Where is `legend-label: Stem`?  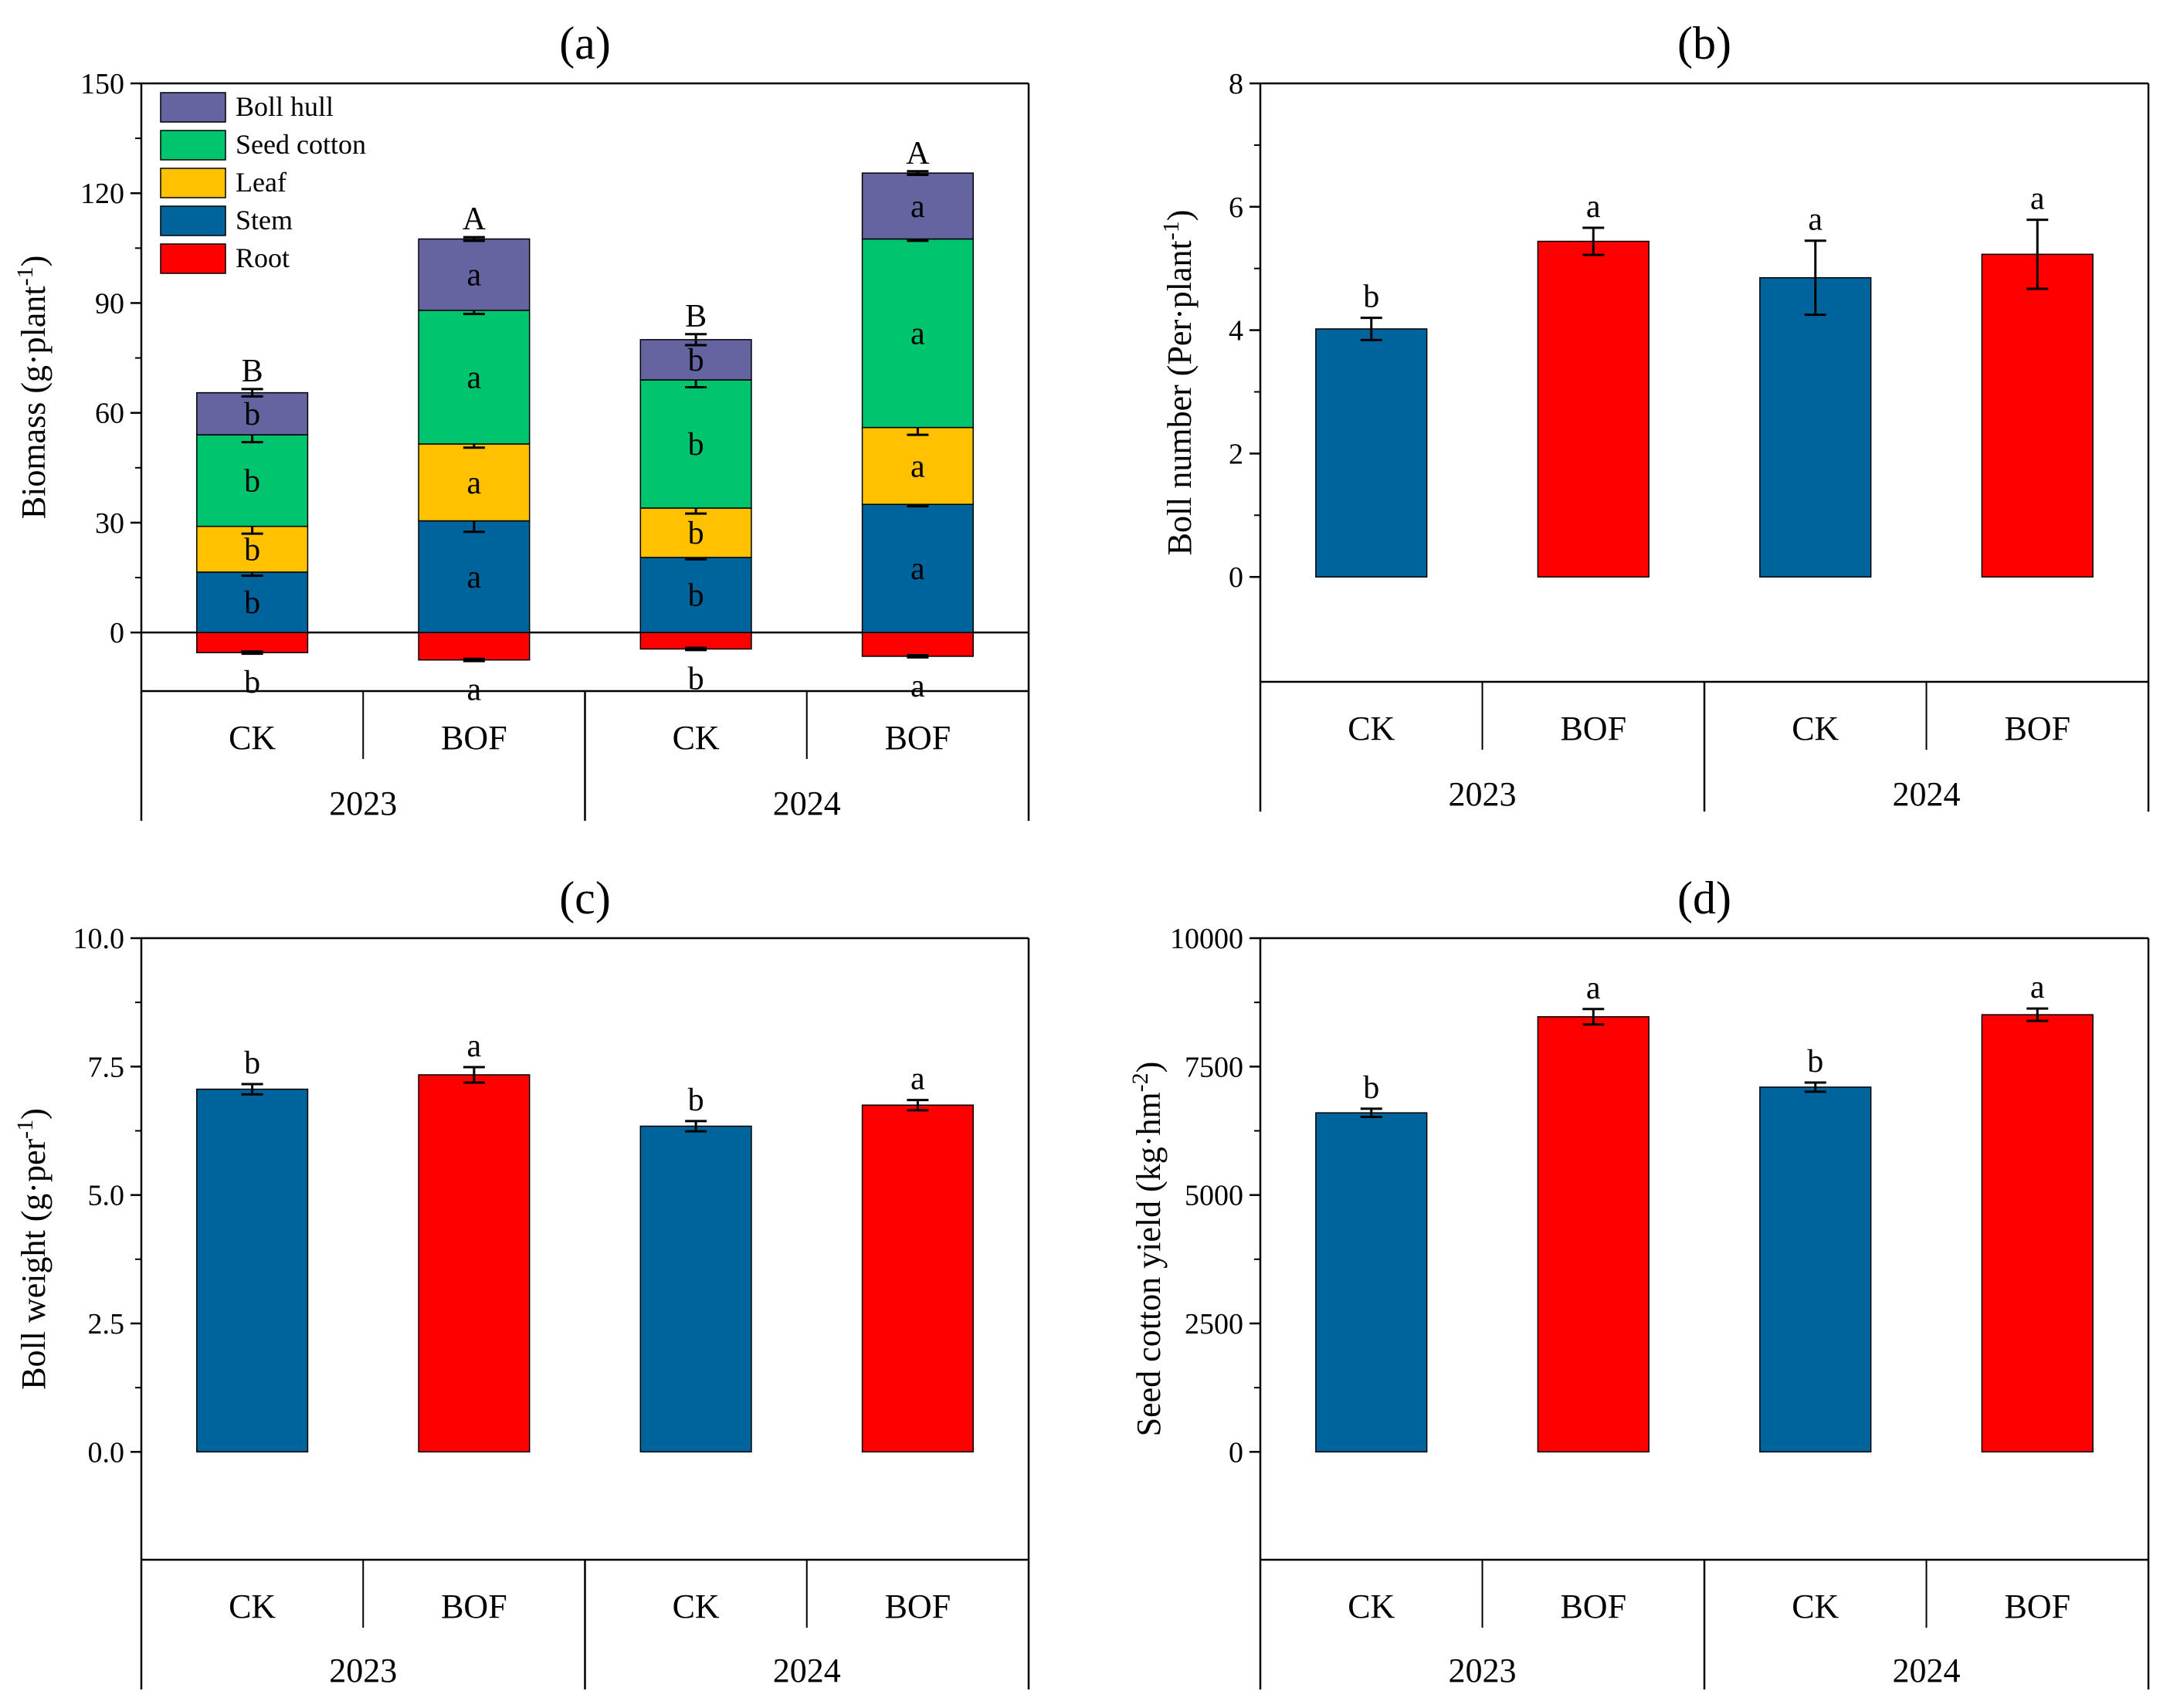 legend-label: Stem is located at coordinates (264, 221).